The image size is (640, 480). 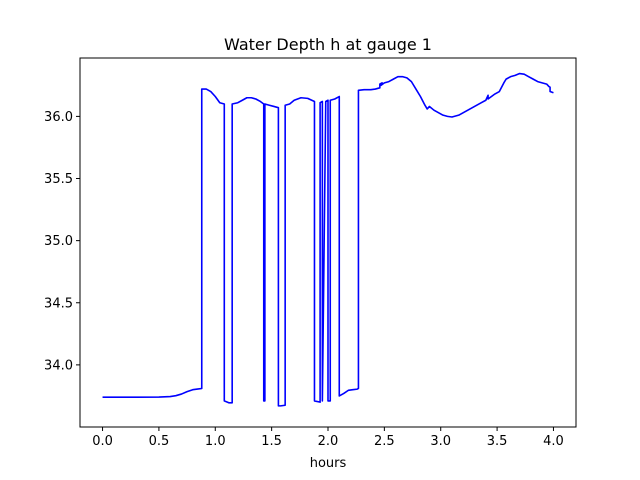 I want to click on y-tick-label: 35.0, so click(x=58, y=241).